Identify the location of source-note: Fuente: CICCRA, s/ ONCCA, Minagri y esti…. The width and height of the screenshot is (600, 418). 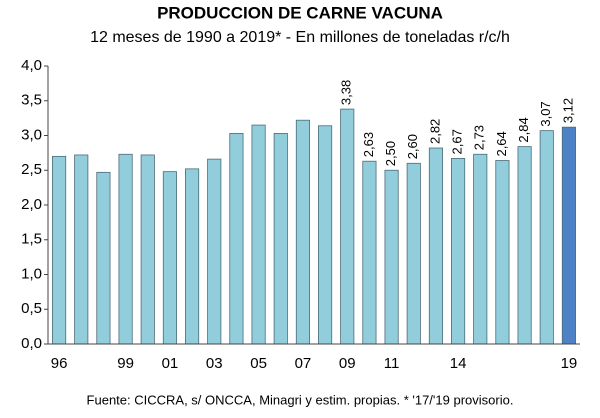
(300, 399).